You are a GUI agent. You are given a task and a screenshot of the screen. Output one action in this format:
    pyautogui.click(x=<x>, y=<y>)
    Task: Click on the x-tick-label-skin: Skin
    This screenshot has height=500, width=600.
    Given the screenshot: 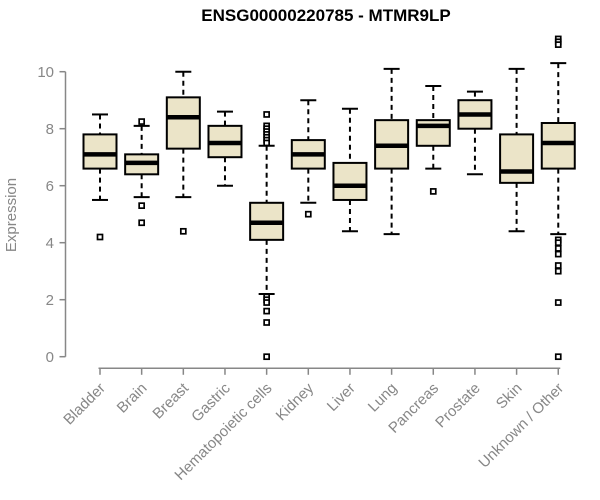 What is the action you would take?
    pyautogui.click(x=509, y=396)
    